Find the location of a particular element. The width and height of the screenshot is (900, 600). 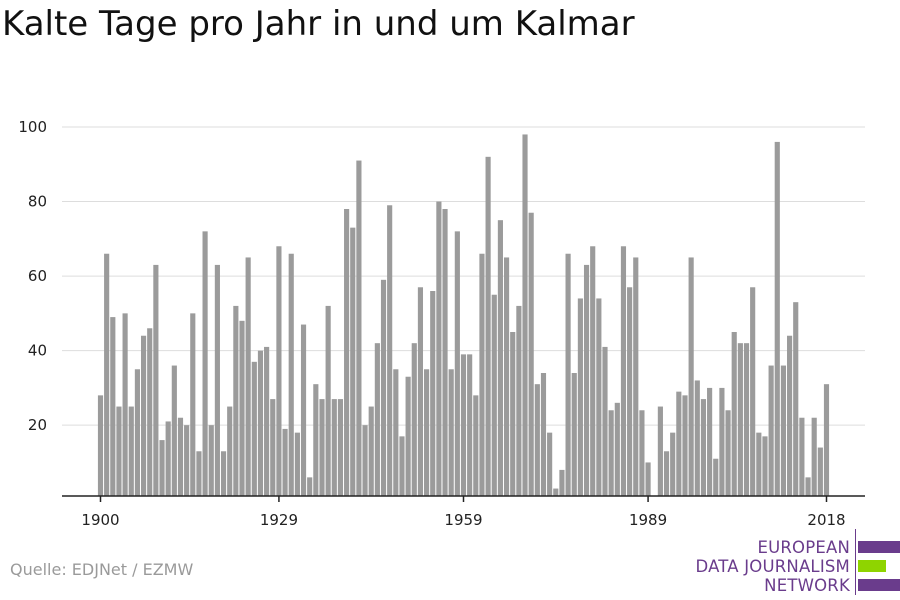

bar-1934 is located at coordinates (310, 486).